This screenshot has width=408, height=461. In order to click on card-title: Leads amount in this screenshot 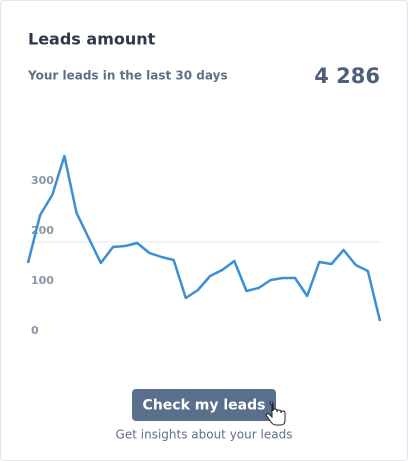, I will do `click(92, 39)`.